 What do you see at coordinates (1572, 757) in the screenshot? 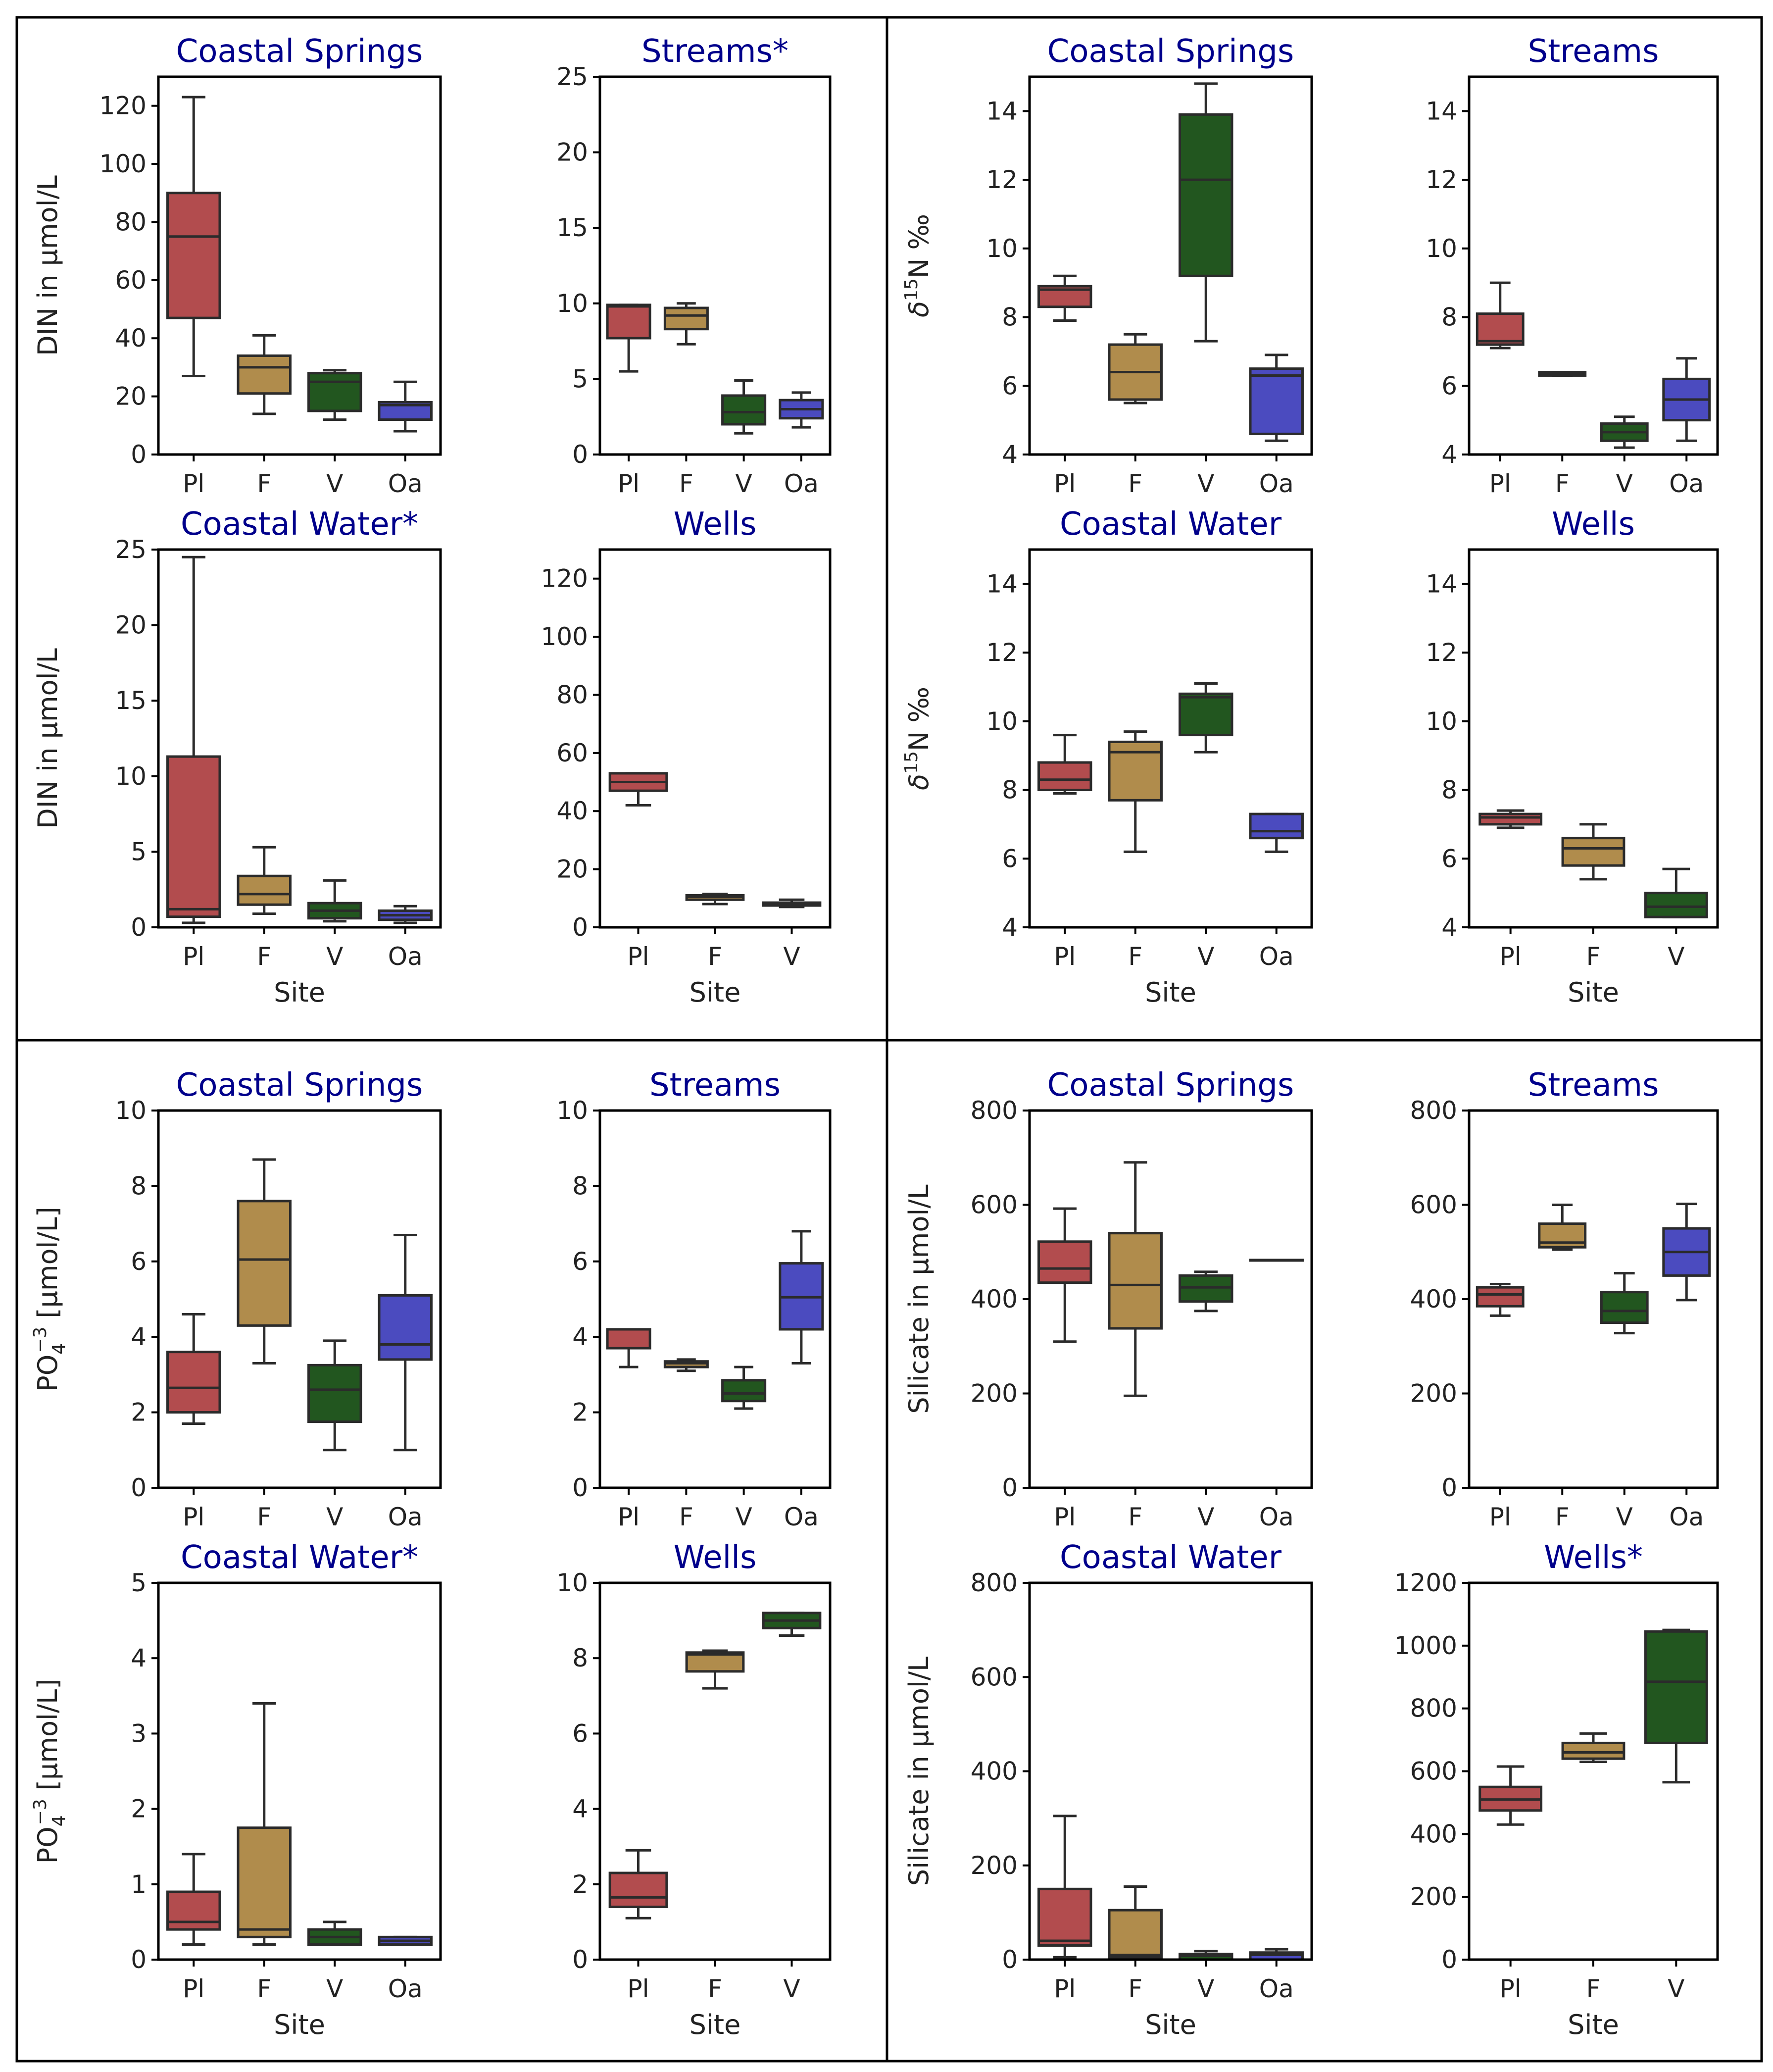
I see `chart-panel-7: Wells 4 6 8 10 12 14 Pl F V Site` at bounding box center [1572, 757].